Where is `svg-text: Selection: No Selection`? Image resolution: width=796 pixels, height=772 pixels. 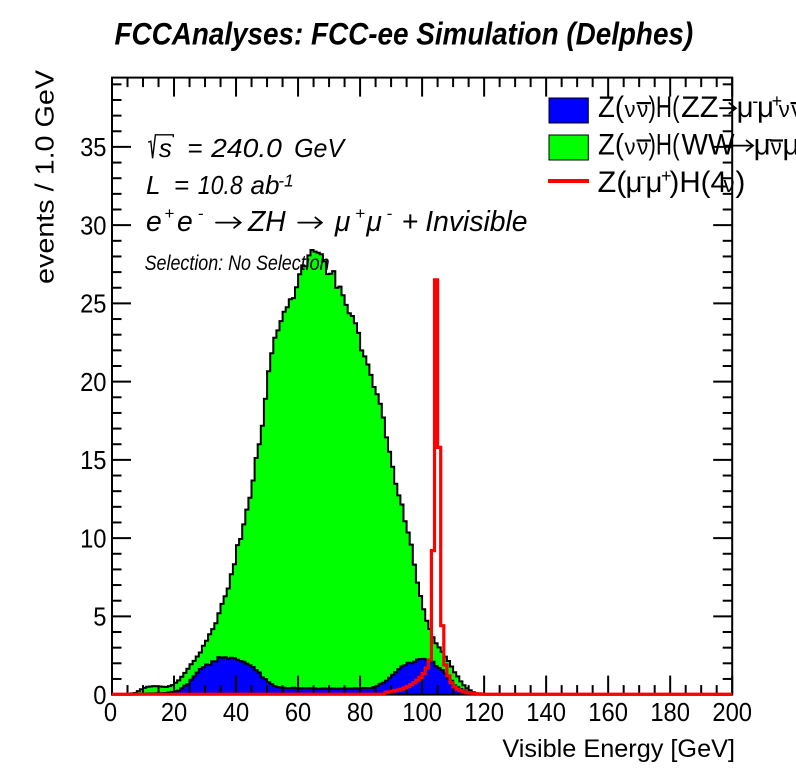 svg-text: Selection: No Selection is located at coordinates (237, 263).